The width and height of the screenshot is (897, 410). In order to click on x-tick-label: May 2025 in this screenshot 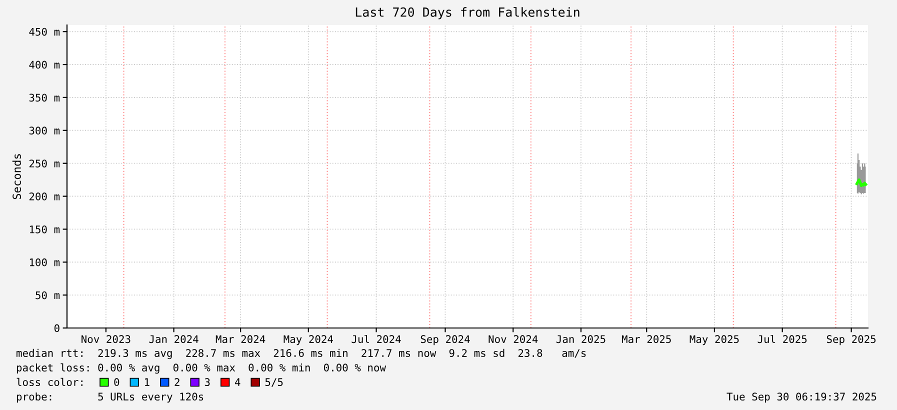, I will do `click(714, 340)`.